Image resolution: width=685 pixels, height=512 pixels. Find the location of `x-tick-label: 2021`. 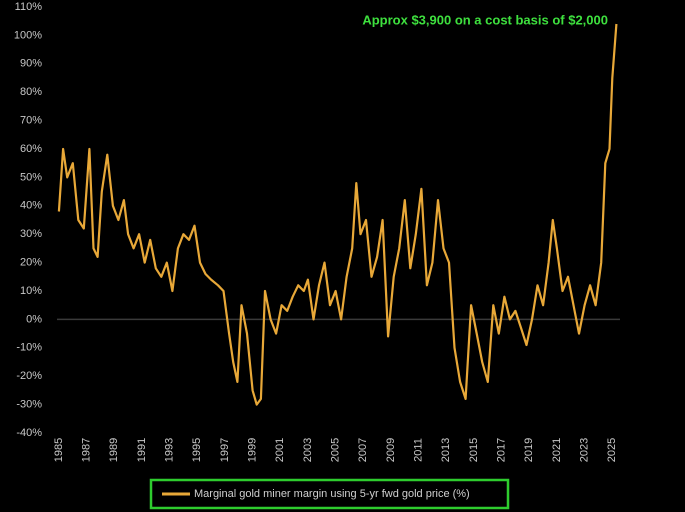

x-tick-label: 2021 is located at coordinates (557, 450).